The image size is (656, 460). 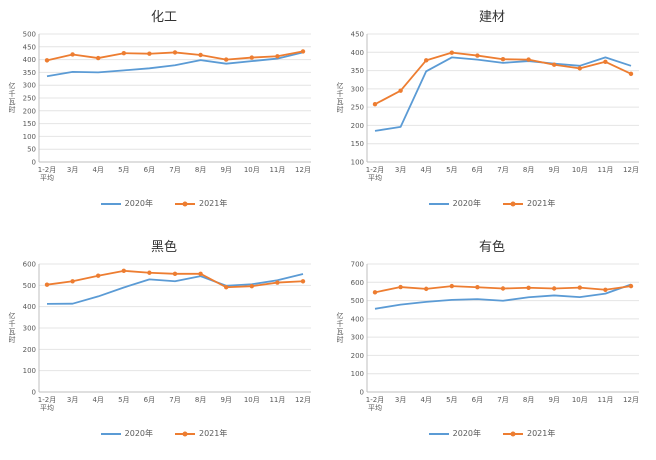 I want to click on y-tick-label: 350, so click(x=29, y=73).